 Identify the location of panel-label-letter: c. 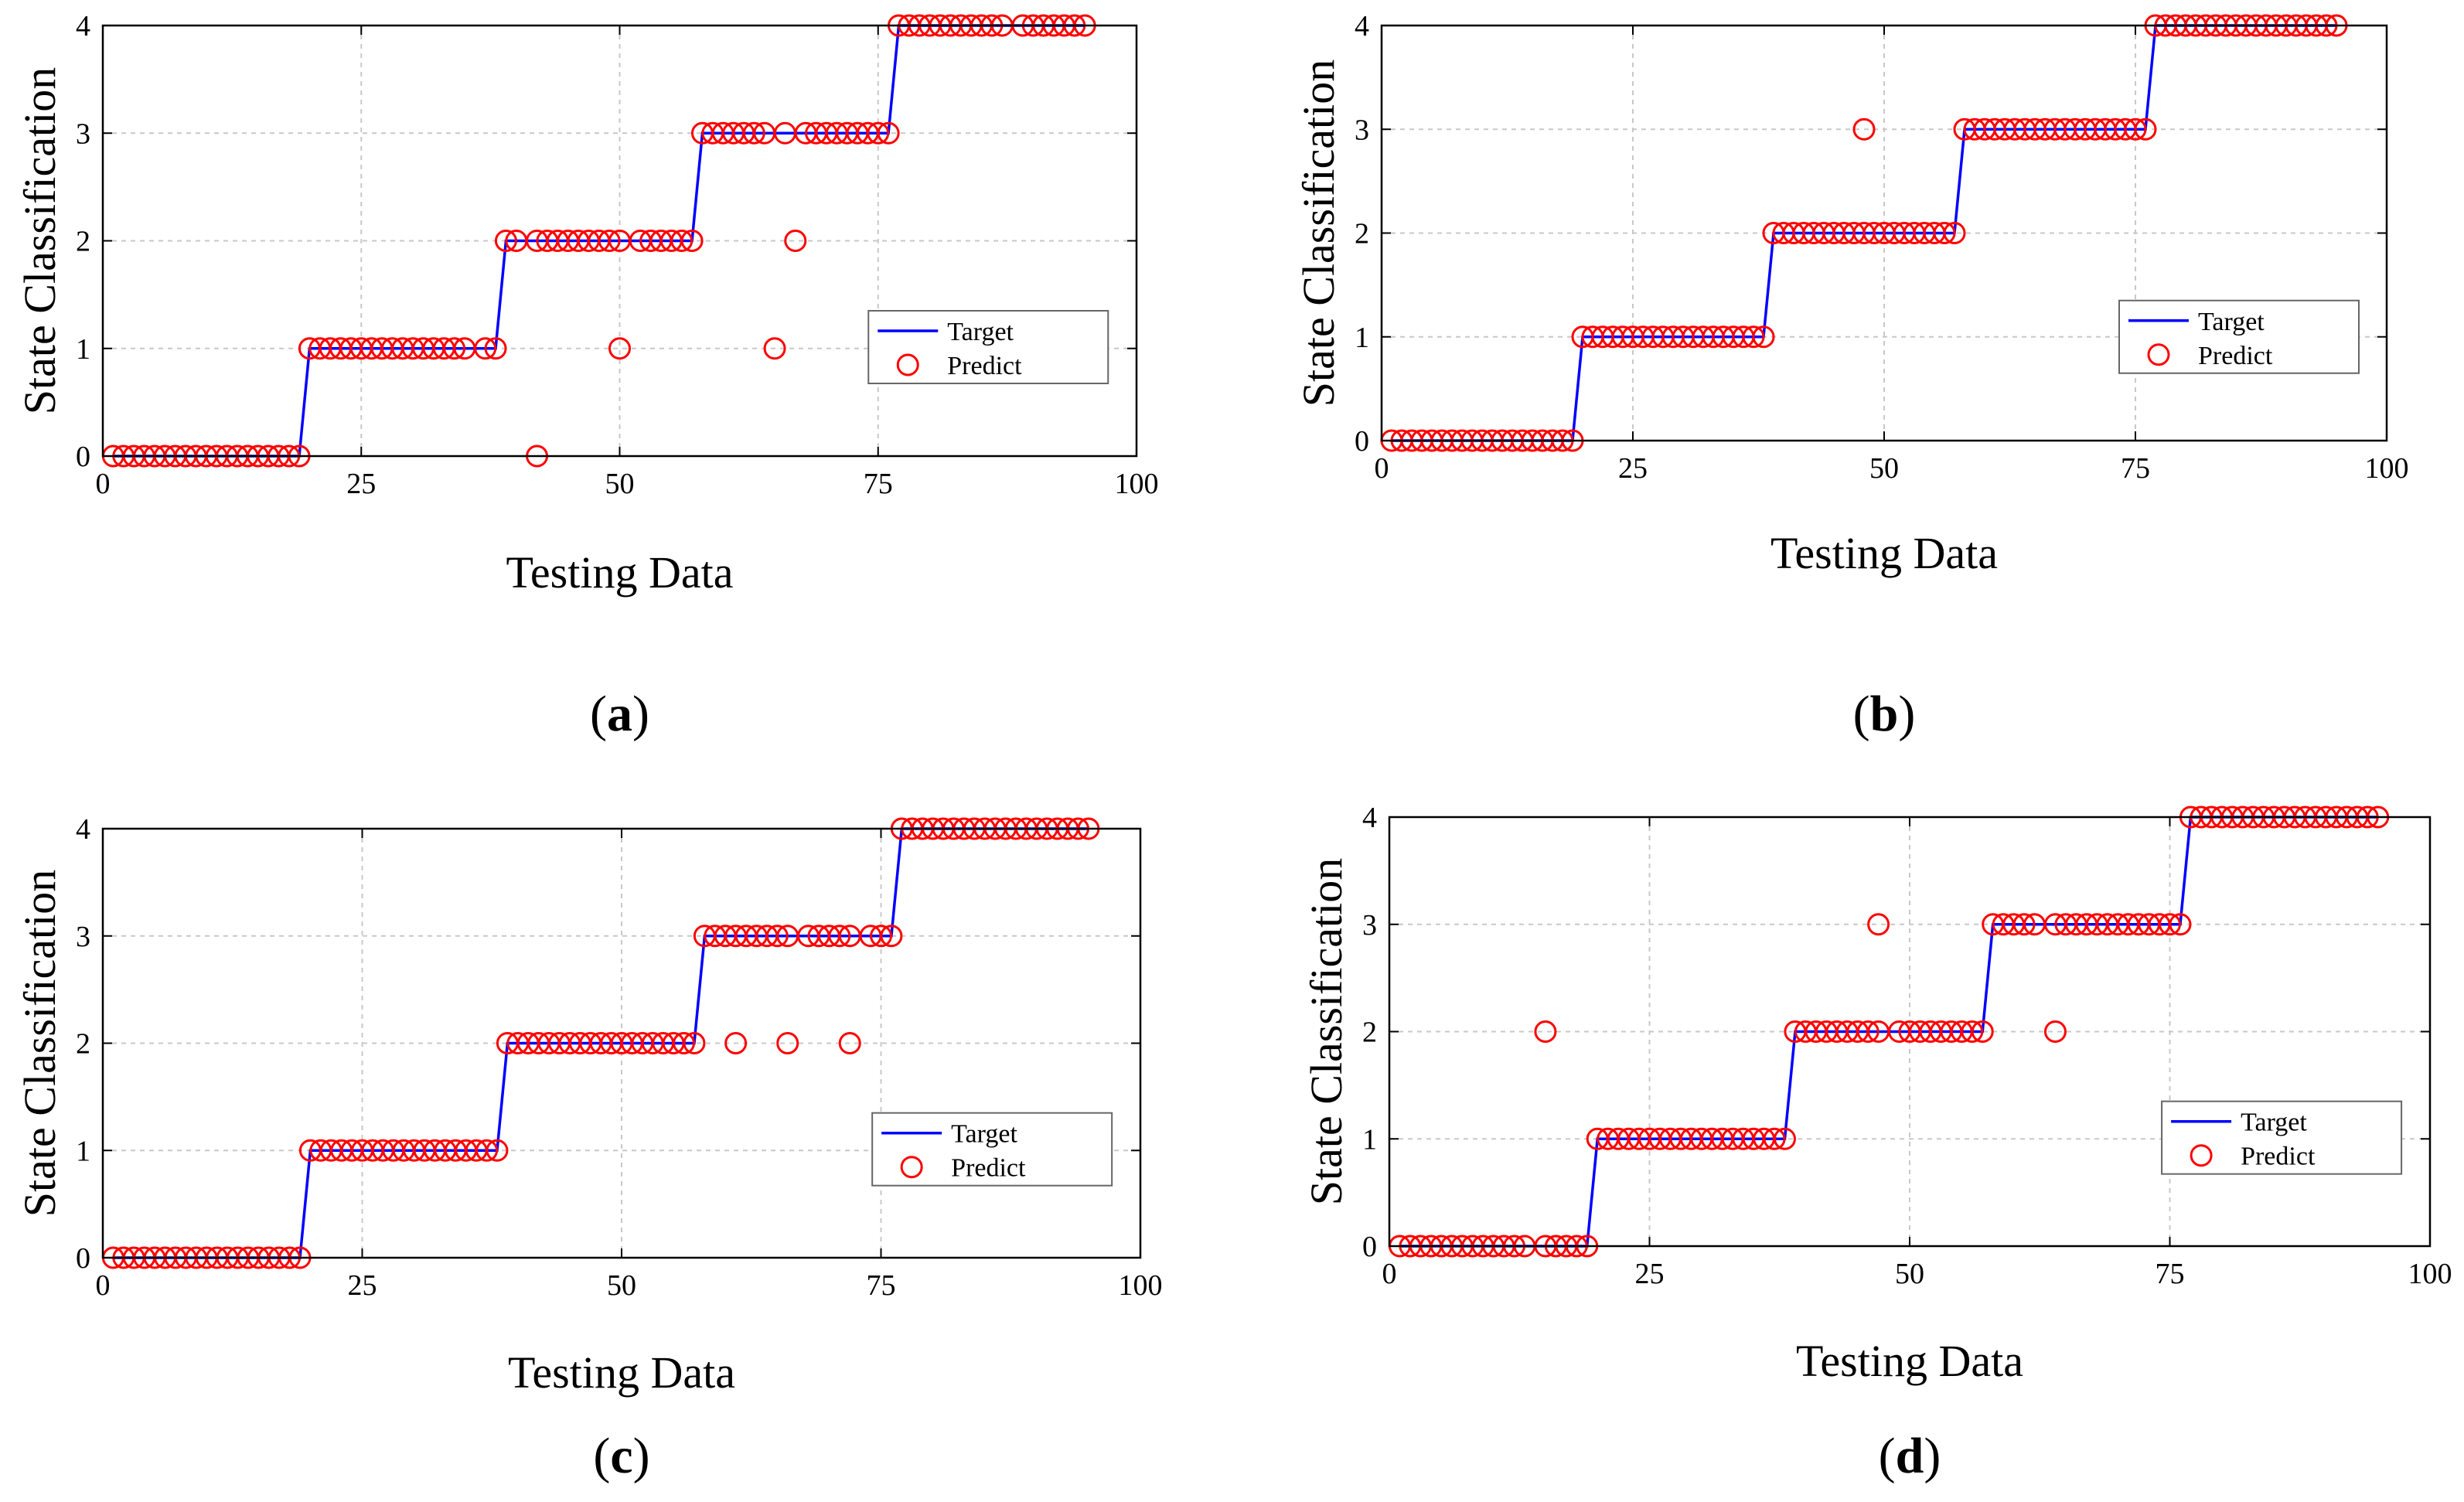
(621, 1456).